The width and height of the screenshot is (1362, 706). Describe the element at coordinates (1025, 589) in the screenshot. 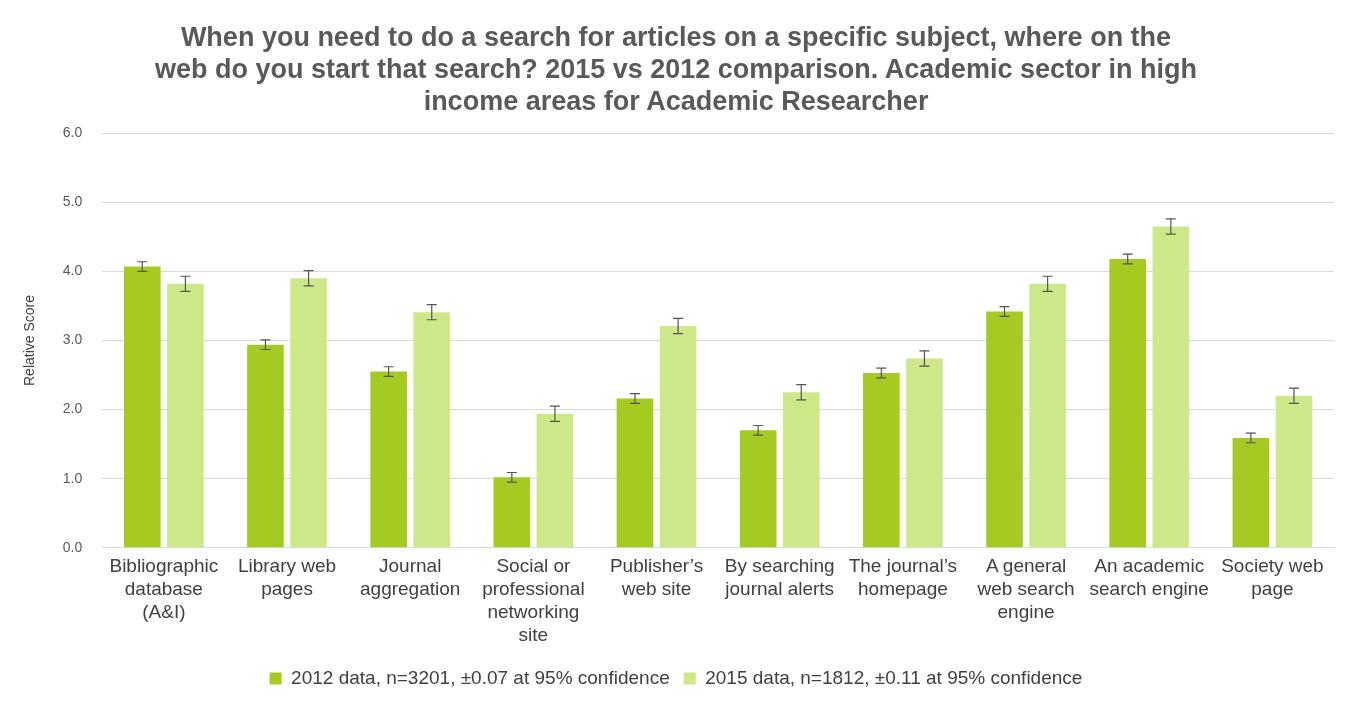

I see `x-tick-label: A general web search engine` at that location.